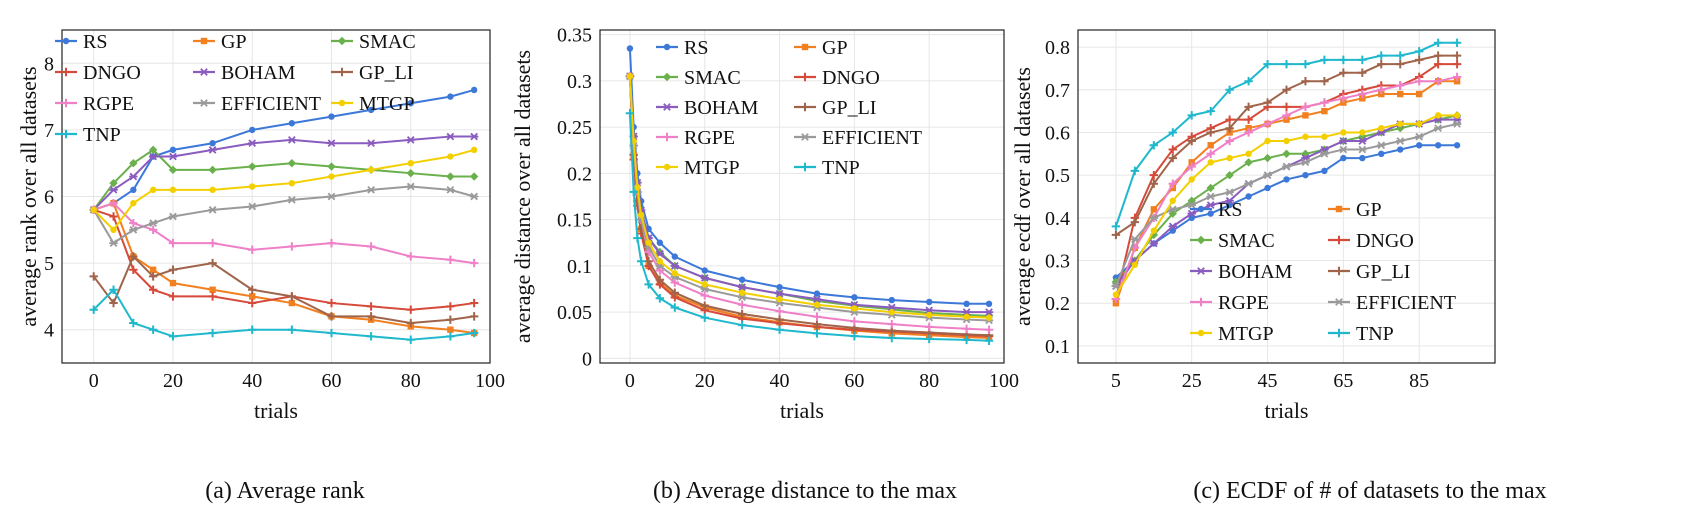 The height and width of the screenshot is (521, 1681). I want to click on y-tick-label: 7, so click(49, 131).